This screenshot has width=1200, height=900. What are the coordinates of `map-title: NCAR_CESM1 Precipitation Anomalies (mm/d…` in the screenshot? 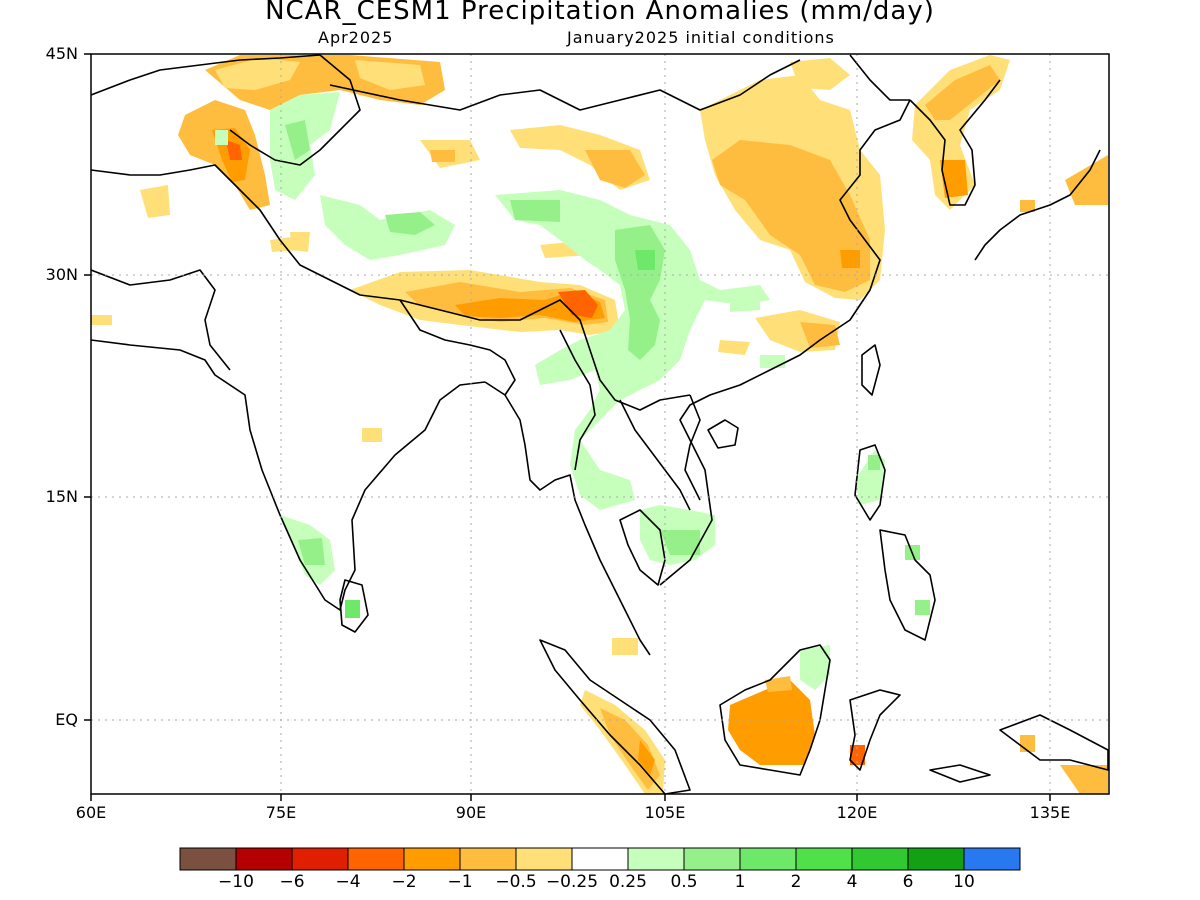 It's located at (600, 13).